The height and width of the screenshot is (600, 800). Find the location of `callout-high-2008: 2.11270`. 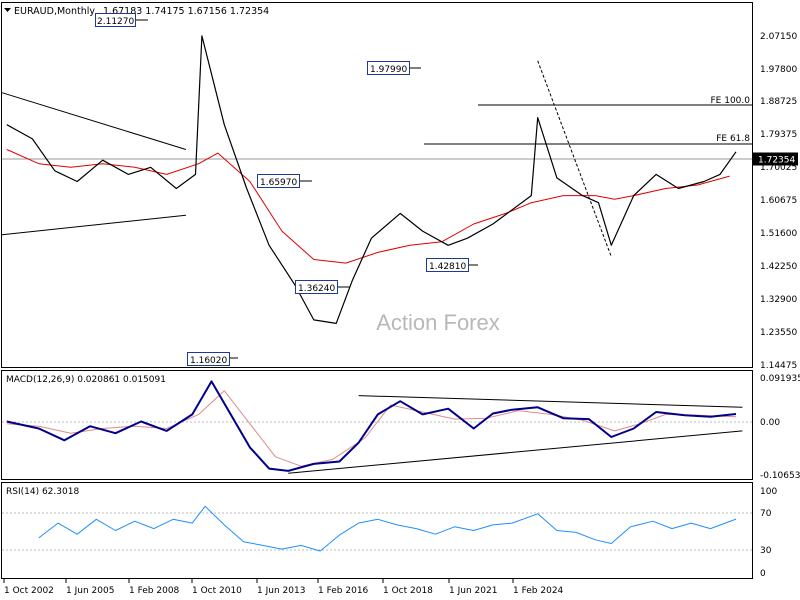

callout-high-2008: 2.11270 is located at coordinates (115, 22).